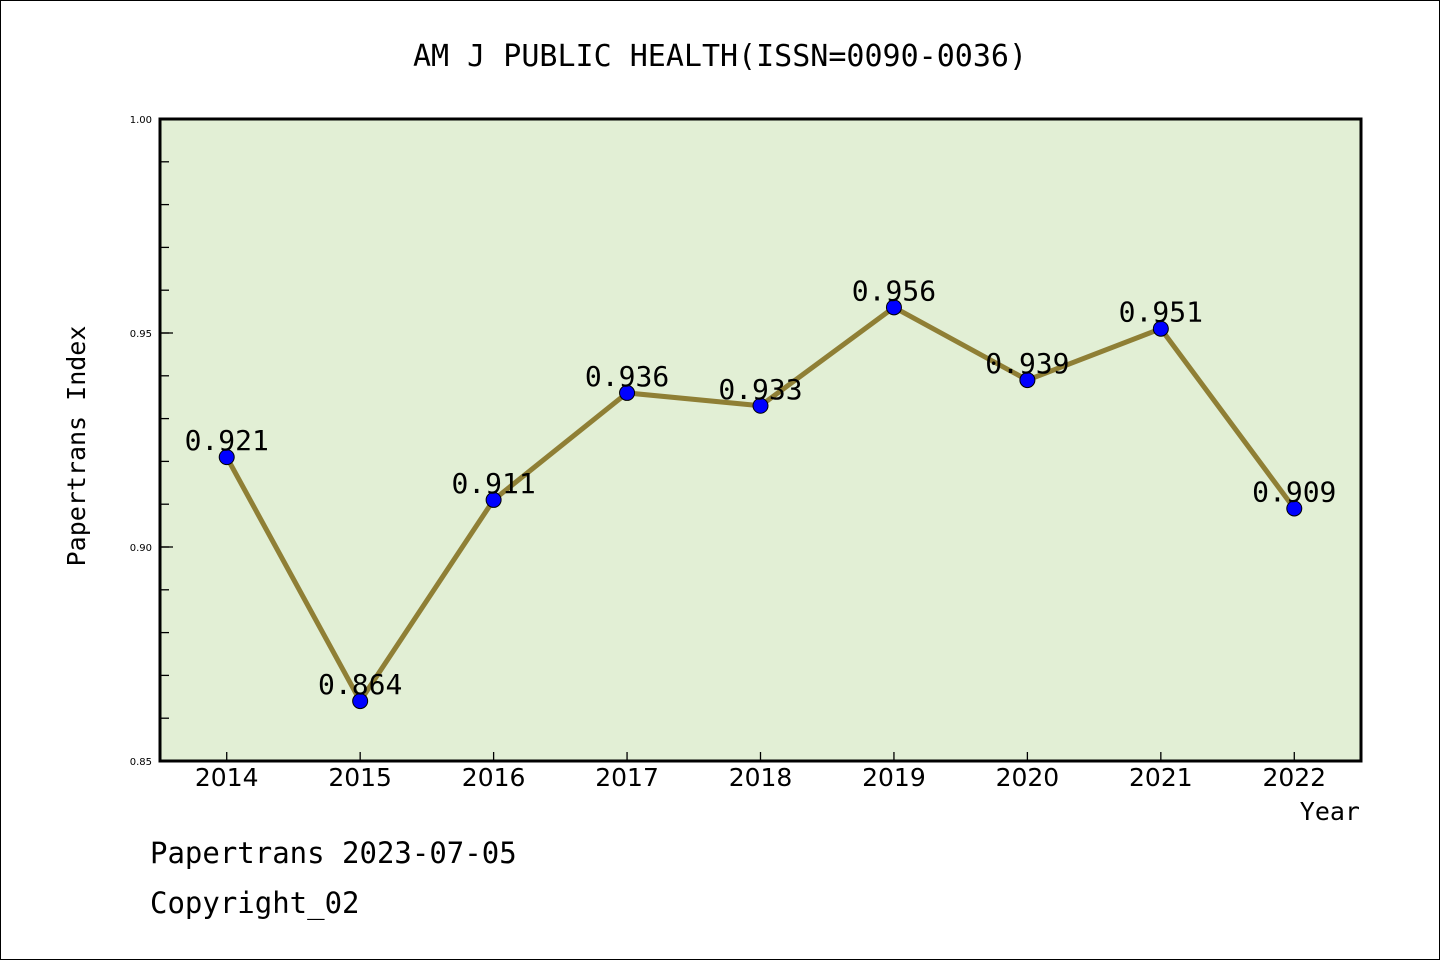 This screenshot has width=1440, height=960. What do you see at coordinates (1027, 363) in the screenshot?
I see `data-label-2020: 0.939` at bounding box center [1027, 363].